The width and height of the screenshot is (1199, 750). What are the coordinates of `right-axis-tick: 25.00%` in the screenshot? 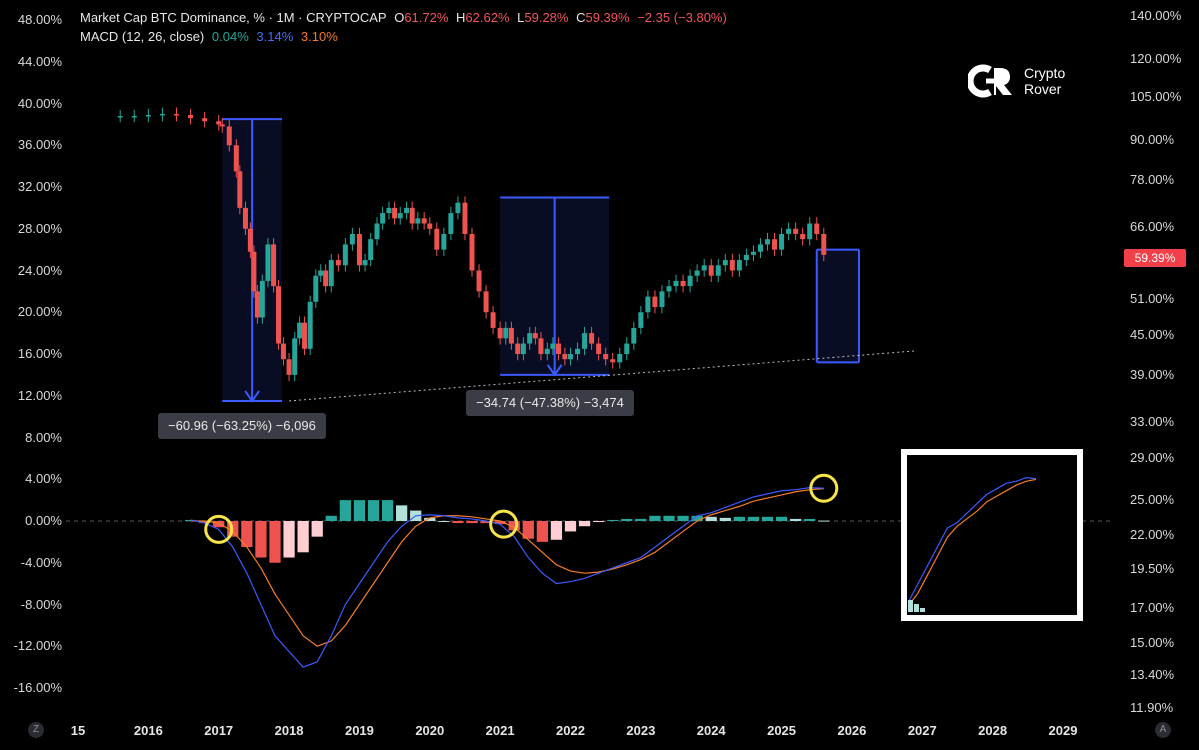 It's located at (1152, 499).